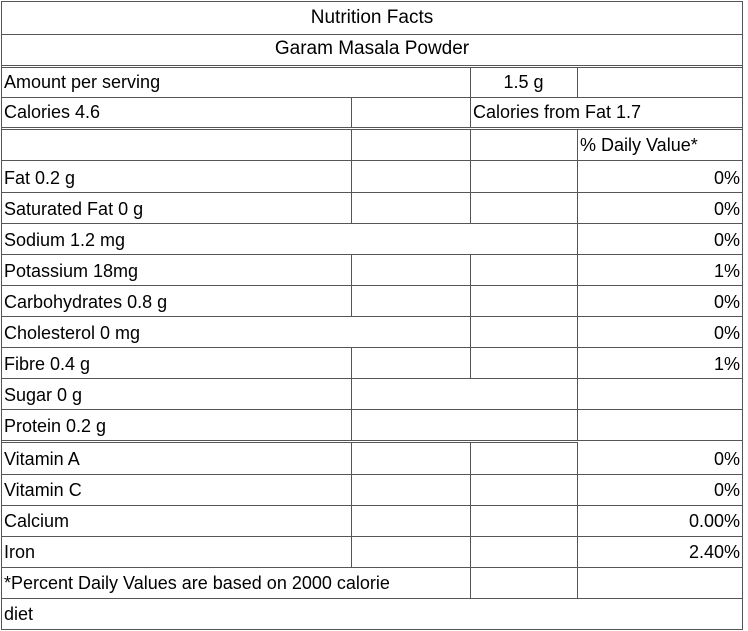  What do you see at coordinates (714, 552) in the screenshot?
I see `nutrient-dv: 2.40%` at bounding box center [714, 552].